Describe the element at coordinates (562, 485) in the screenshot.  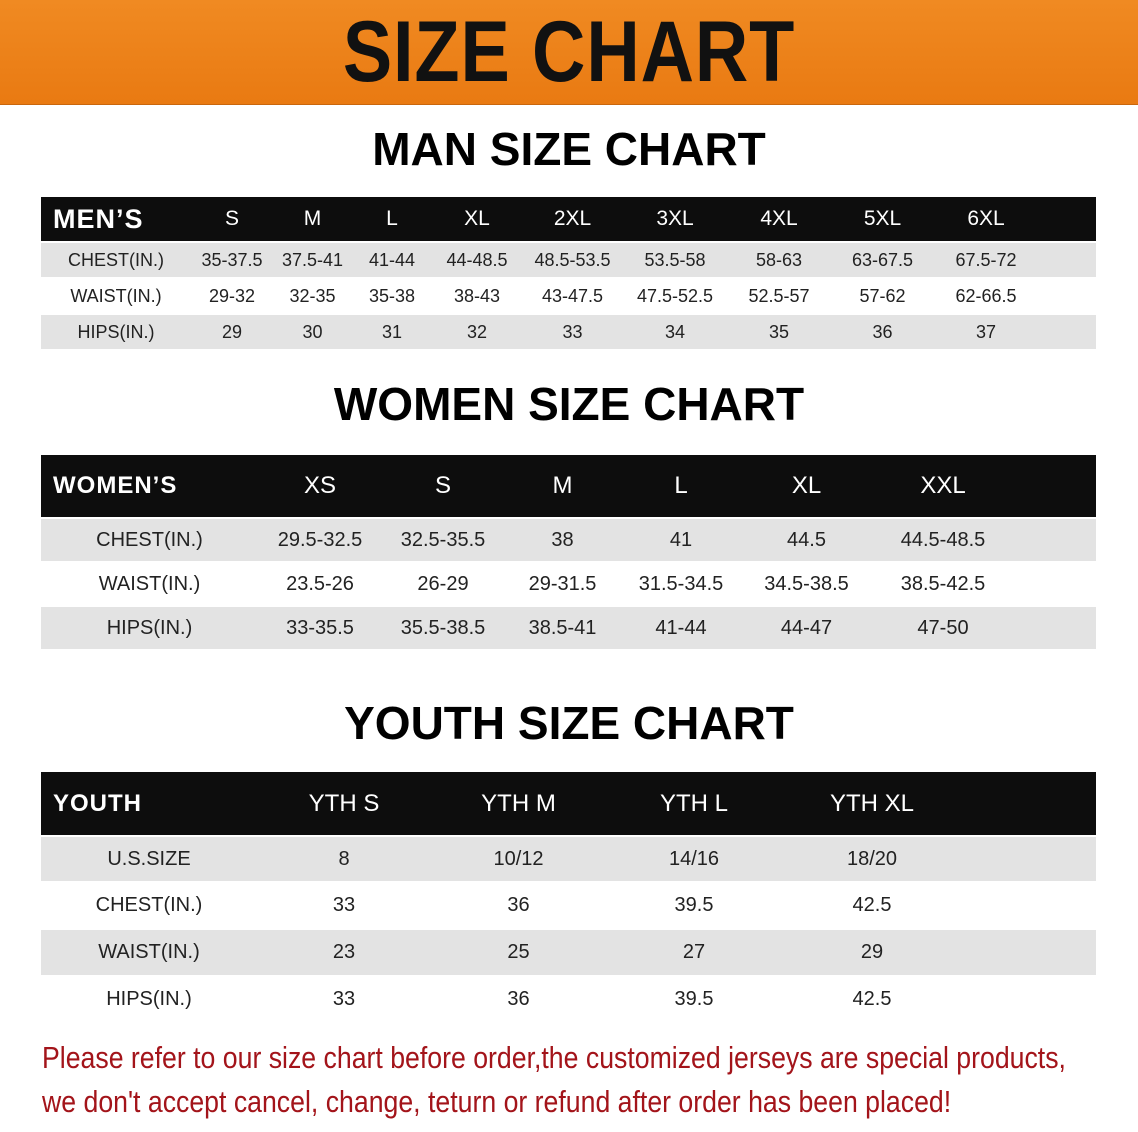
I see `size-column-header: M` at that location.